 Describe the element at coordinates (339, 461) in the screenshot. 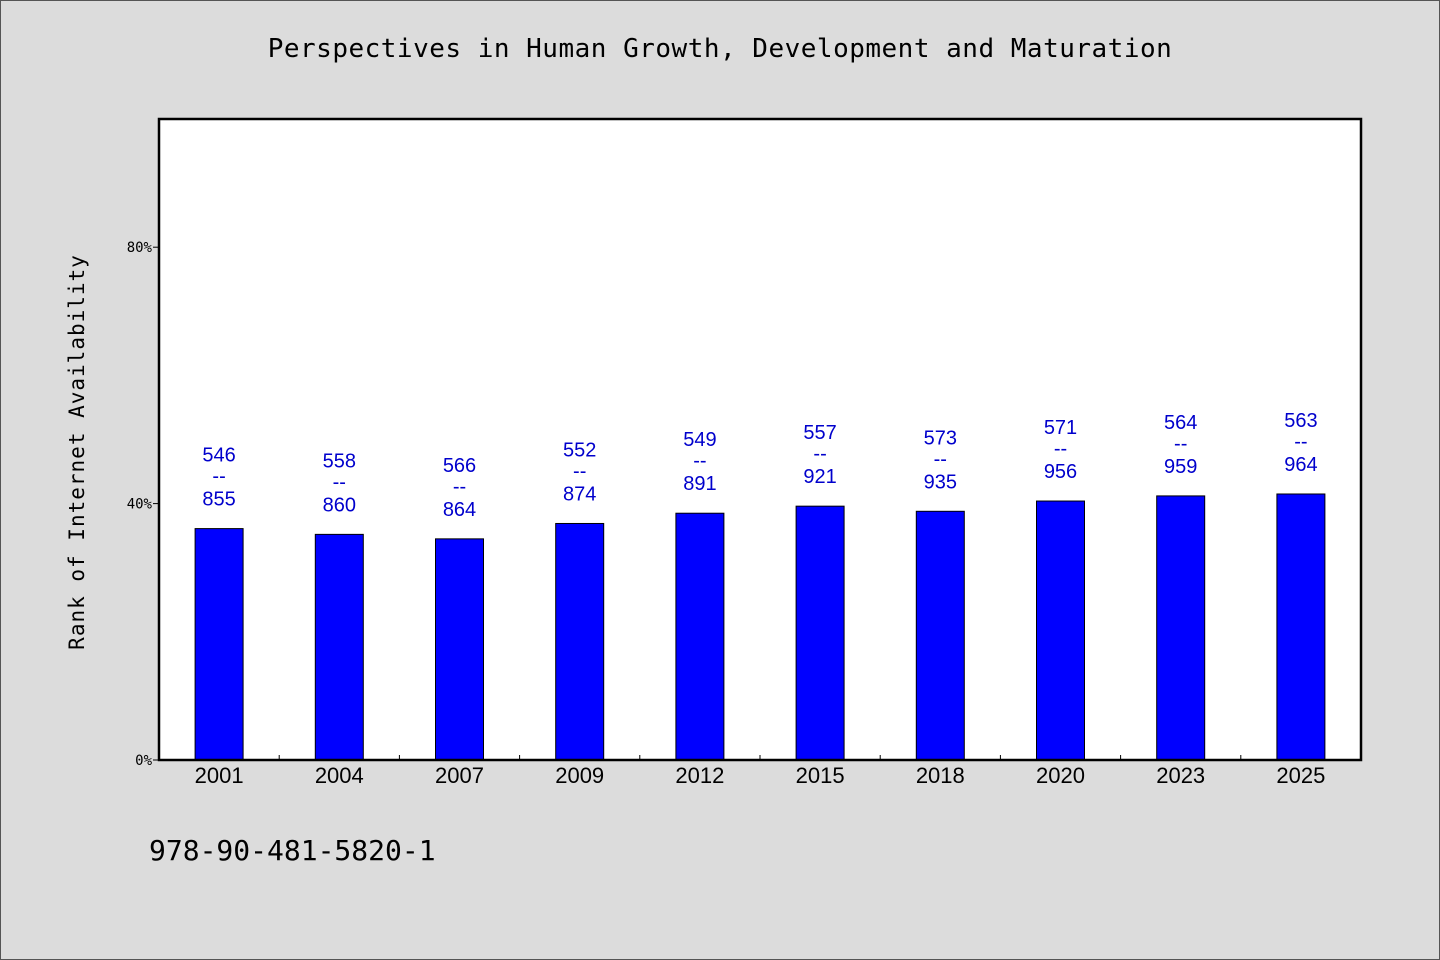

I see `data-label-top: 558` at that location.